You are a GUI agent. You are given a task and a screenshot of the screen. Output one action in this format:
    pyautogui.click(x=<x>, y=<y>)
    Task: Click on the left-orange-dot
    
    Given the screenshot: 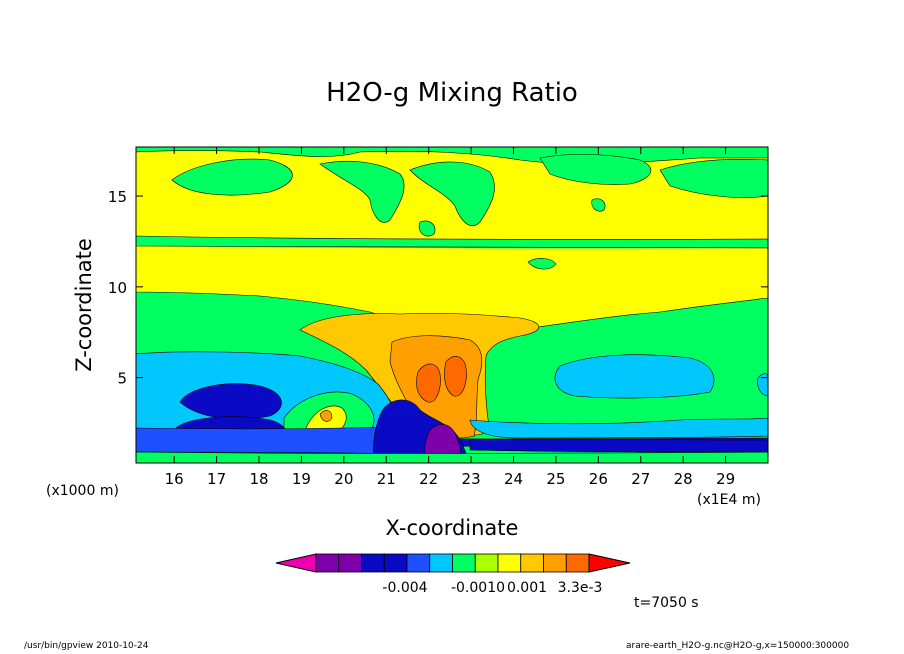 What is the action you would take?
    pyautogui.click(x=326, y=416)
    